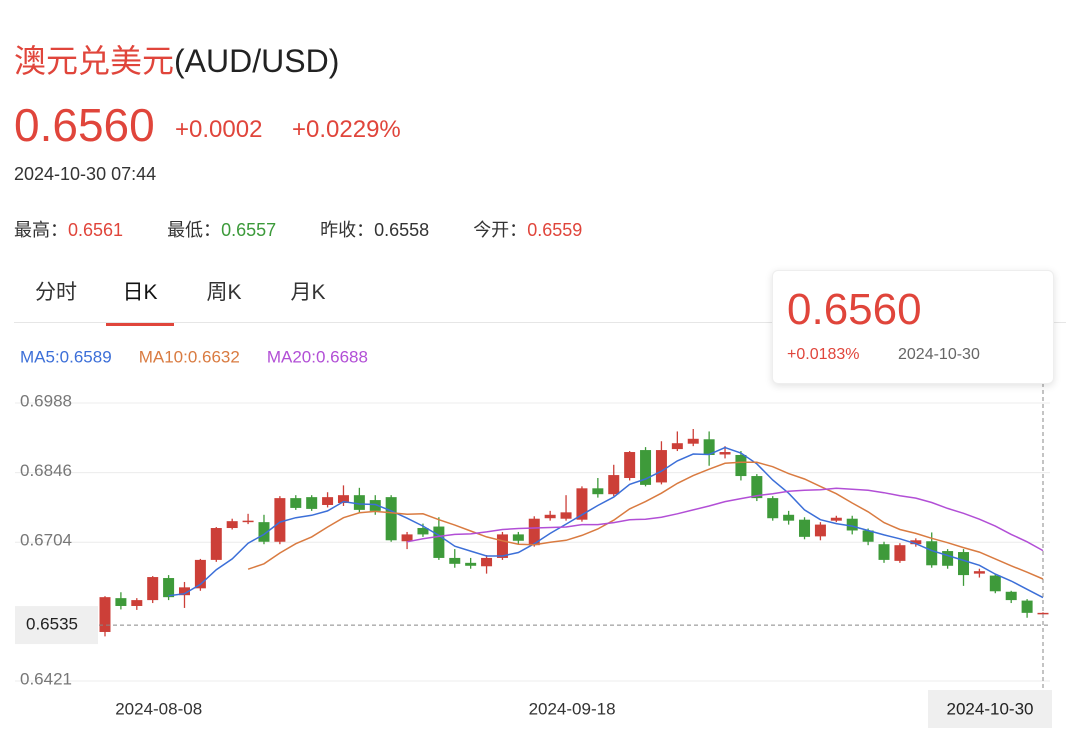  What do you see at coordinates (66, 356) in the screenshot?
I see `legend-entry: MA5:0.6589` at bounding box center [66, 356].